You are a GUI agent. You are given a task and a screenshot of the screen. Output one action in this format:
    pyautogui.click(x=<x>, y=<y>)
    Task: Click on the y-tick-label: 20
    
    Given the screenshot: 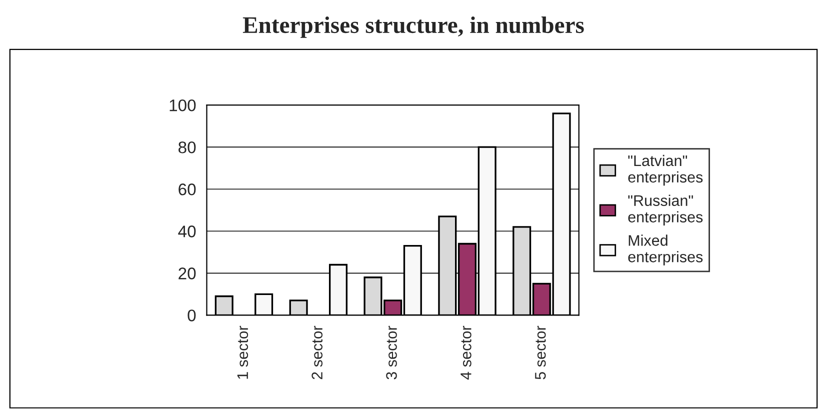 What is the action you would take?
    pyautogui.click(x=187, y=274)
    